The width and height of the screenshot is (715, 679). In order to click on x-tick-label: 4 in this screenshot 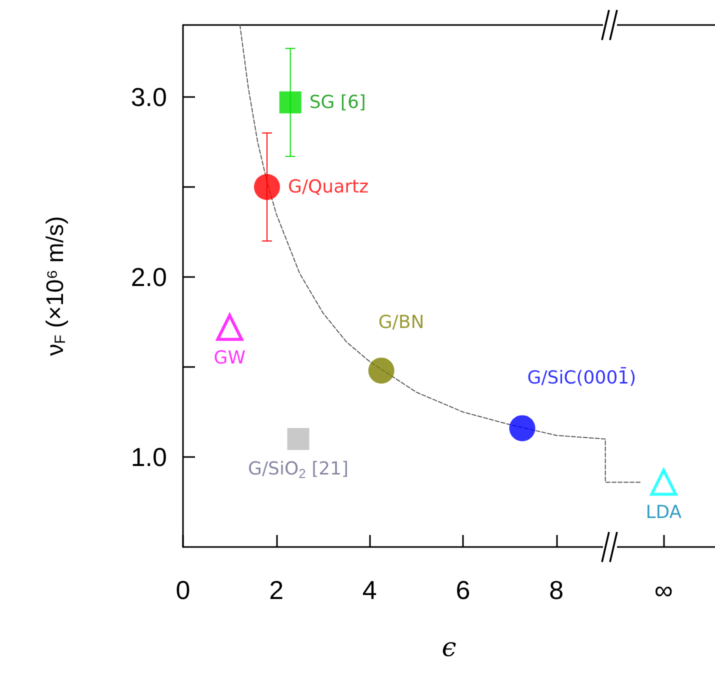, I will do `click(369, 590)`.